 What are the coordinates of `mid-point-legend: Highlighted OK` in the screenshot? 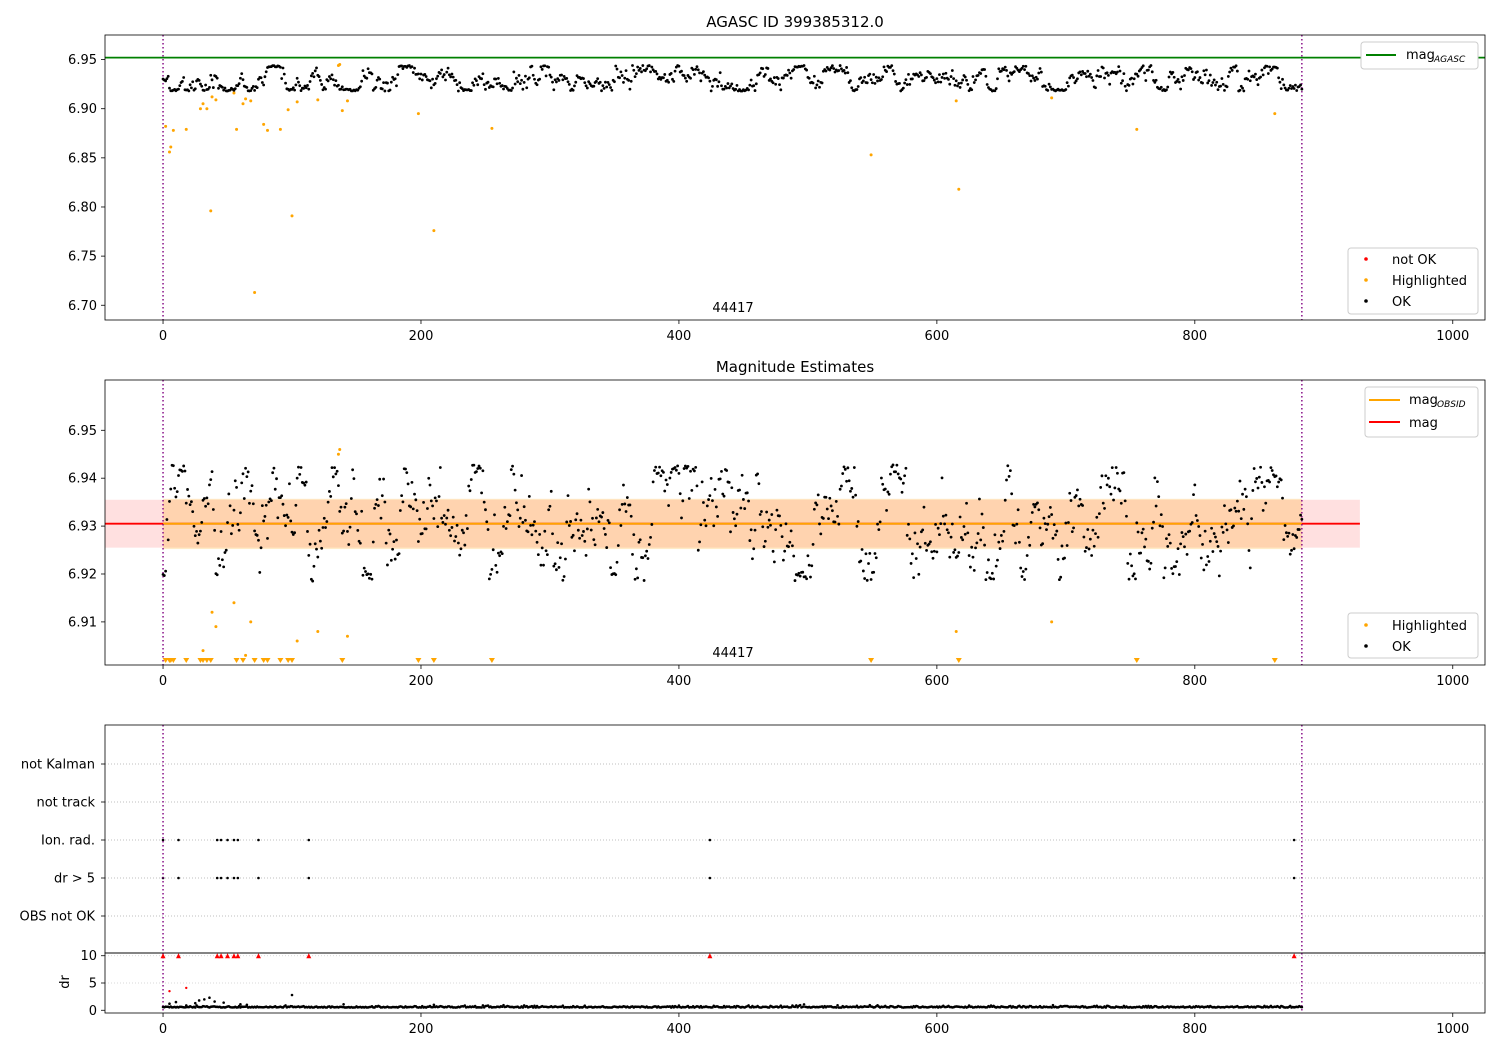 It's located at (1413, 635).